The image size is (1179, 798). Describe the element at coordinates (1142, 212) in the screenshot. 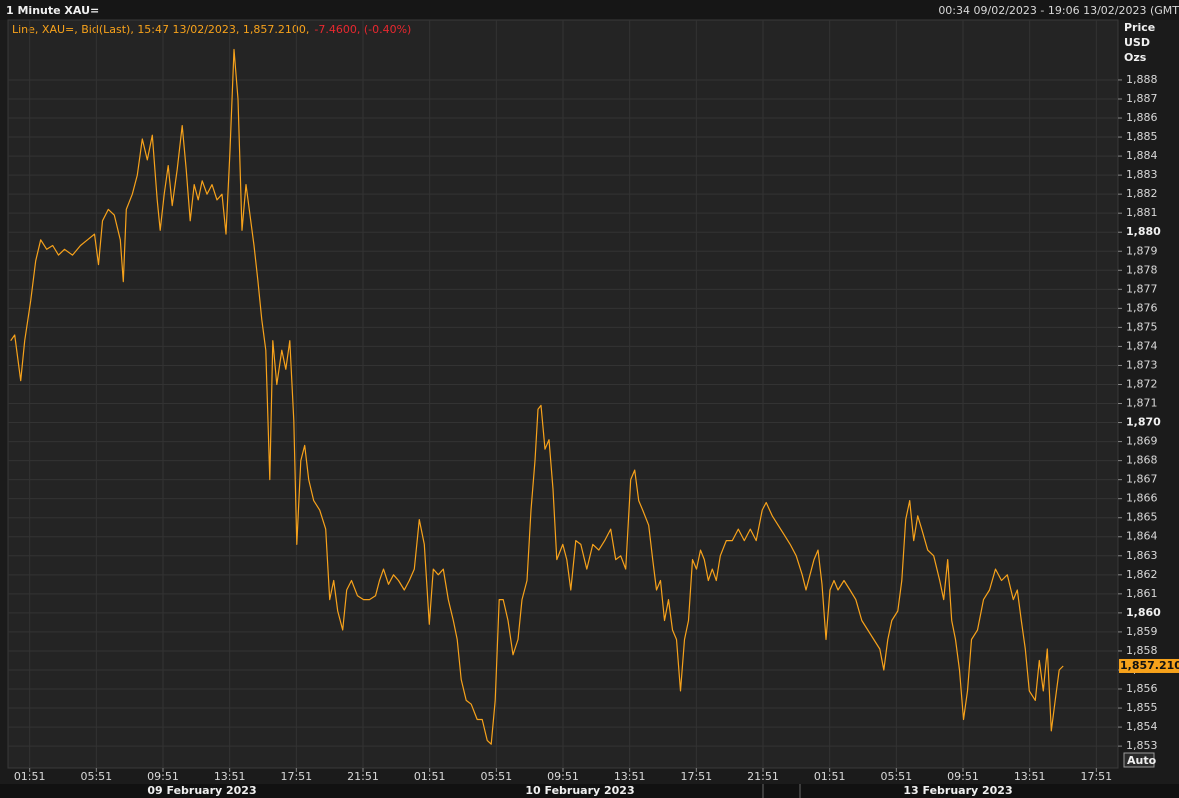

I see `y-tick-label: 1,881` at that location.